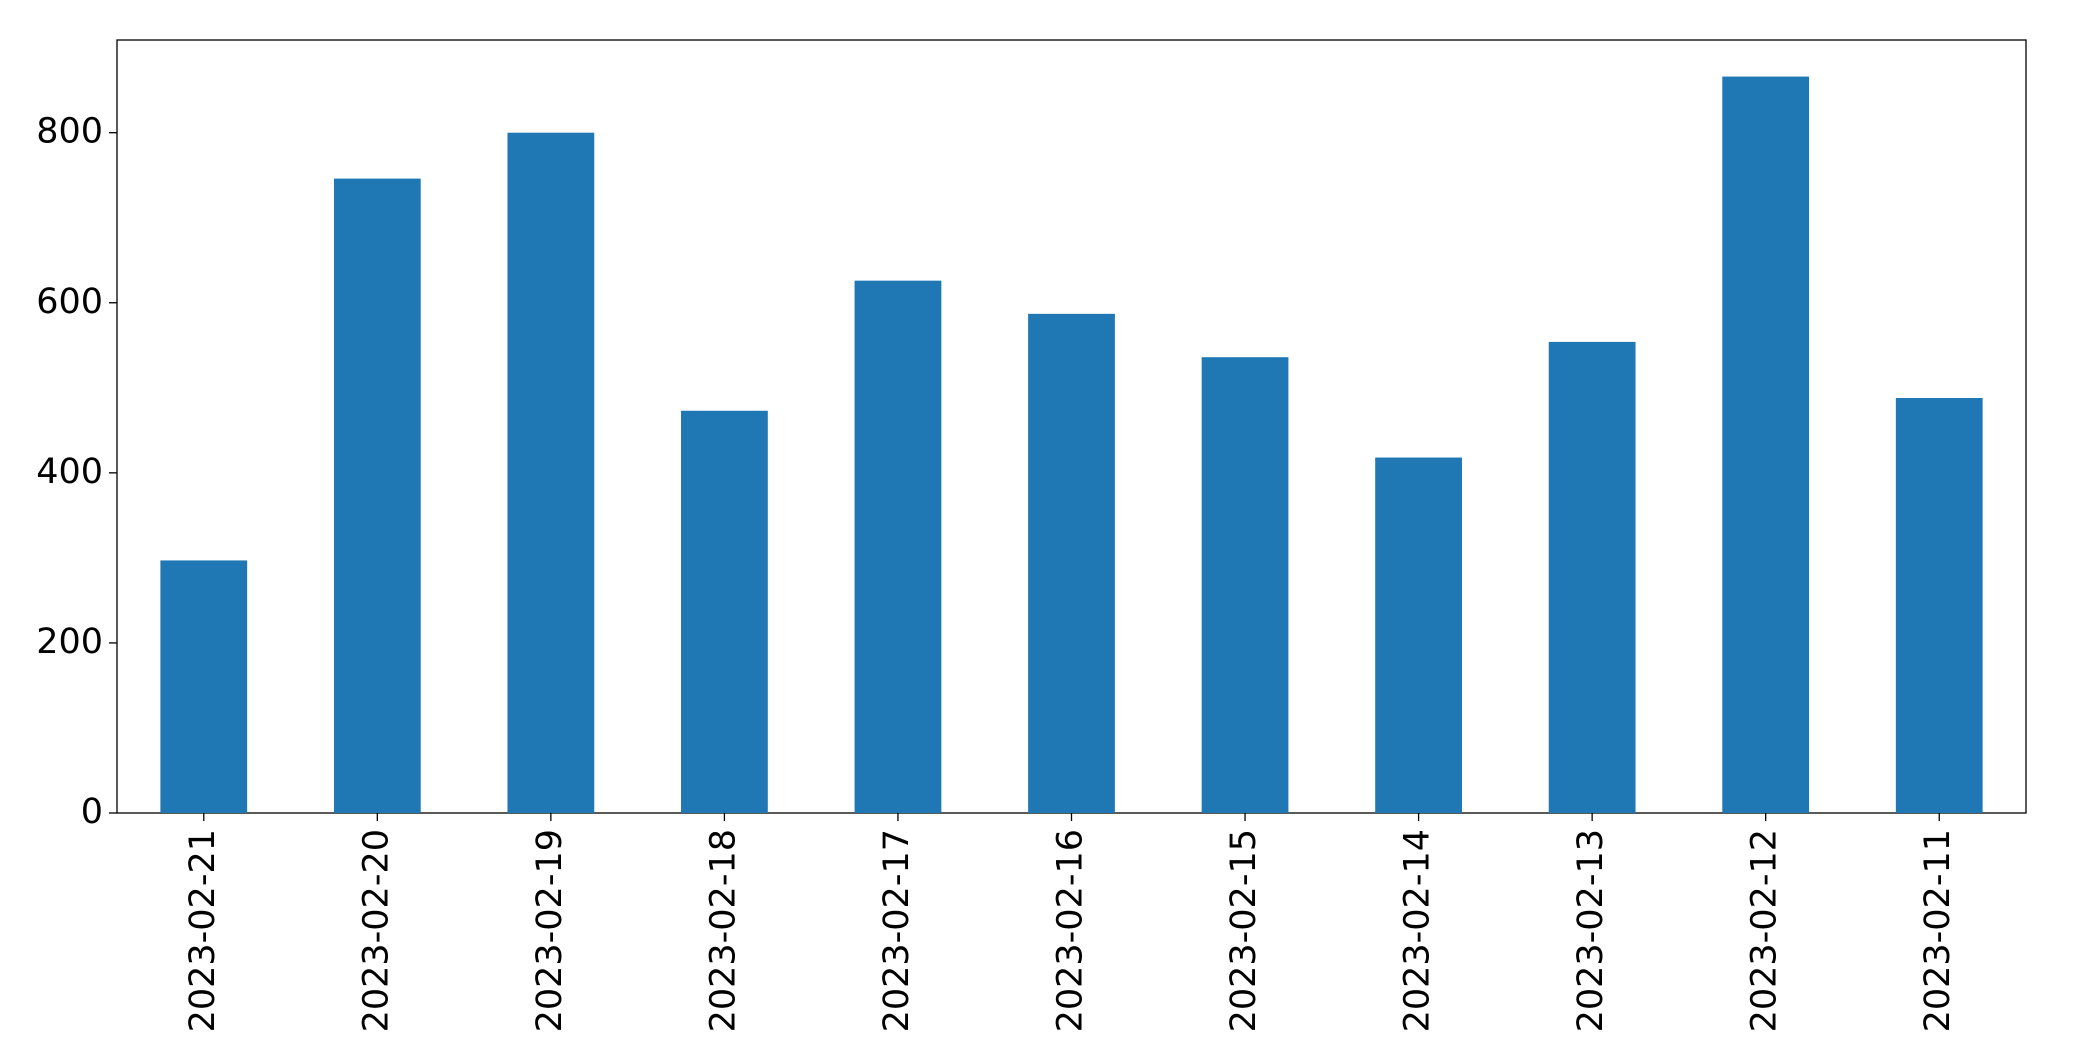 Image resolution: width=2093 pixels, height=1061 pixels. What do you see at coordinates (203, 930) in the screenshot?
I see `x-tick-label: 2023-02-21` at bounding box center [203, 930].